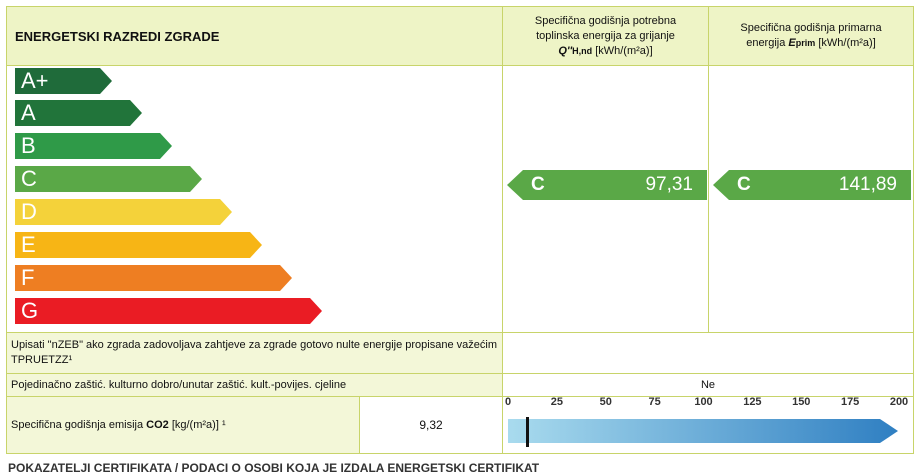 This screenshot has height=475, width=919. What do you see at coordinates (805, 43) in the screenshot?
I see `primary-header-subscript: prim` at bounding box center [805, 43].